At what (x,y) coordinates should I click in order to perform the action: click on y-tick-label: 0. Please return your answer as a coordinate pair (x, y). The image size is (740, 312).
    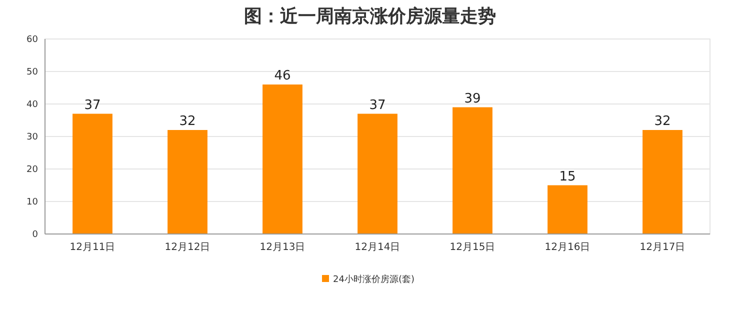
    Looking at the image, I should click on (35, 235).